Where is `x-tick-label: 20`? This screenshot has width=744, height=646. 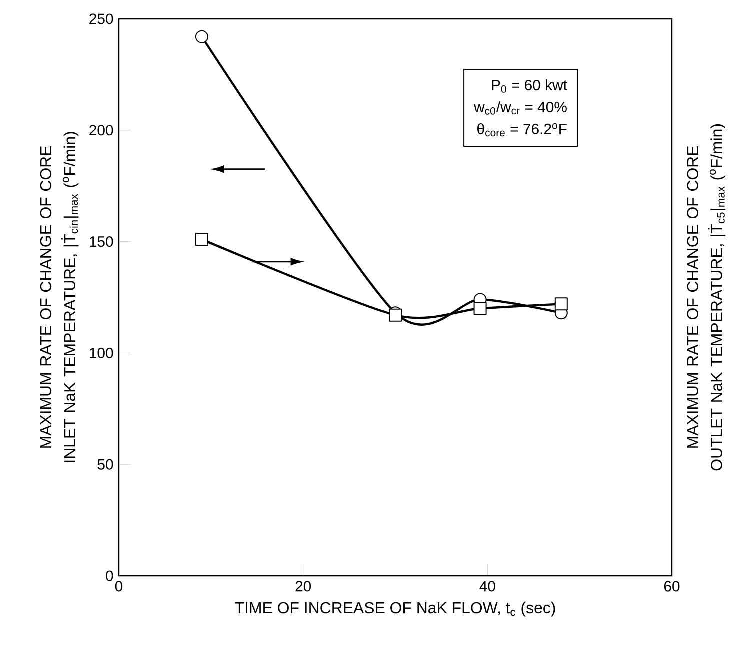 x-tick-label: 20 is located at coordinates (304, 586).